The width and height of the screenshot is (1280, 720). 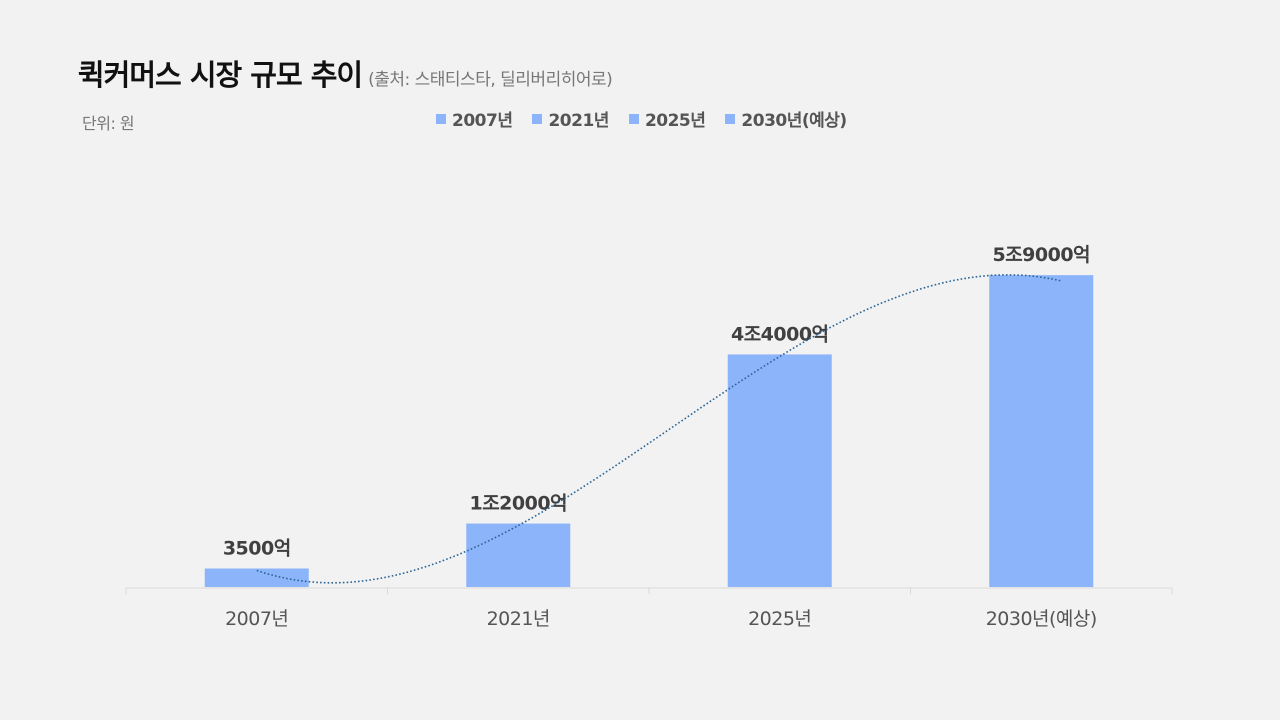 What do you see at coordinates (779, 619) in the screenshot?
I see `x-tick-label: 2025년` at bounding box center [779, 619].